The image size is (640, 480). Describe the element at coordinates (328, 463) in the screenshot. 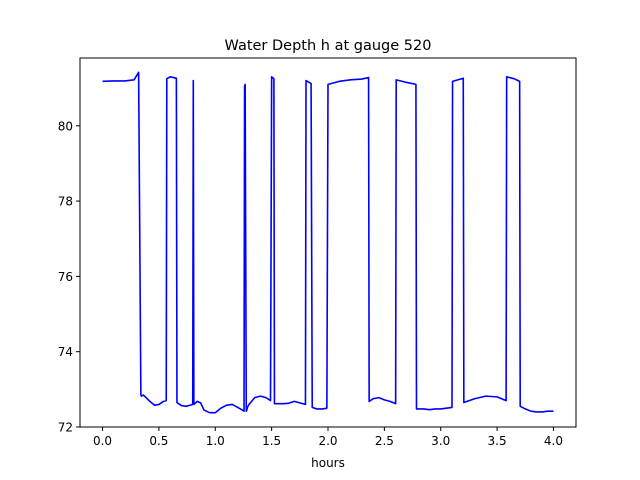

I see `x-axis-label: hours` at that location.